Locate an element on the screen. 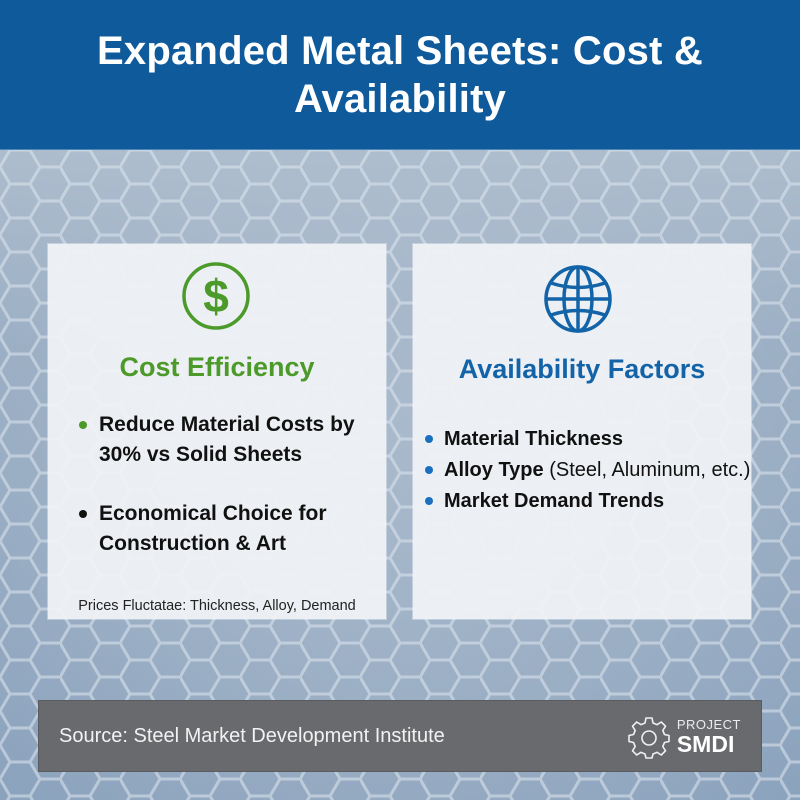  project-smdi-logo: PROJECT SMDI is located at coordinates (684, 737).